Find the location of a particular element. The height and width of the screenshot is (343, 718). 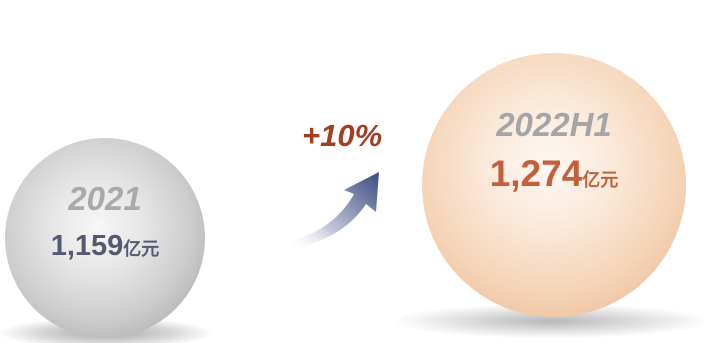

amount-value-2022h1: 1,274 is located at coordinates (536, 173).